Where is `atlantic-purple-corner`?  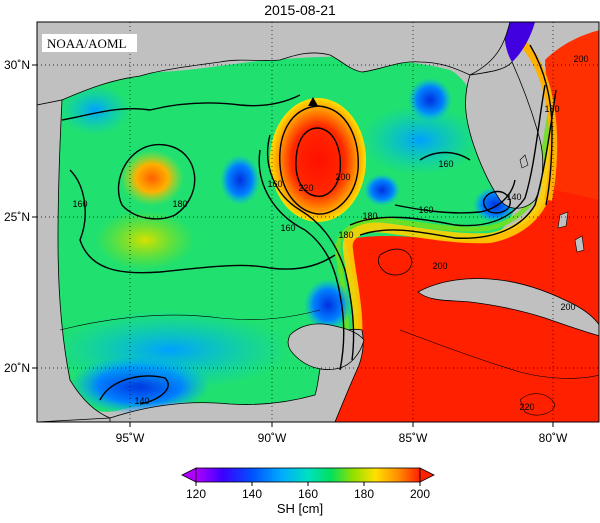 atlantic-purple-corner is located at coordinates (519, 42).